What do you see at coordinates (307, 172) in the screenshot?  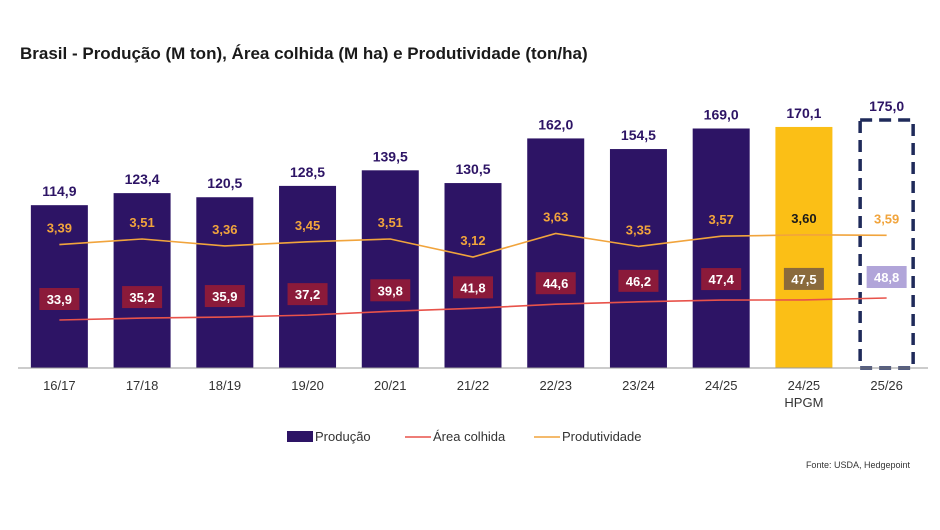 I see `bar-value-label: 128,5` at bounding box center [307, 172].